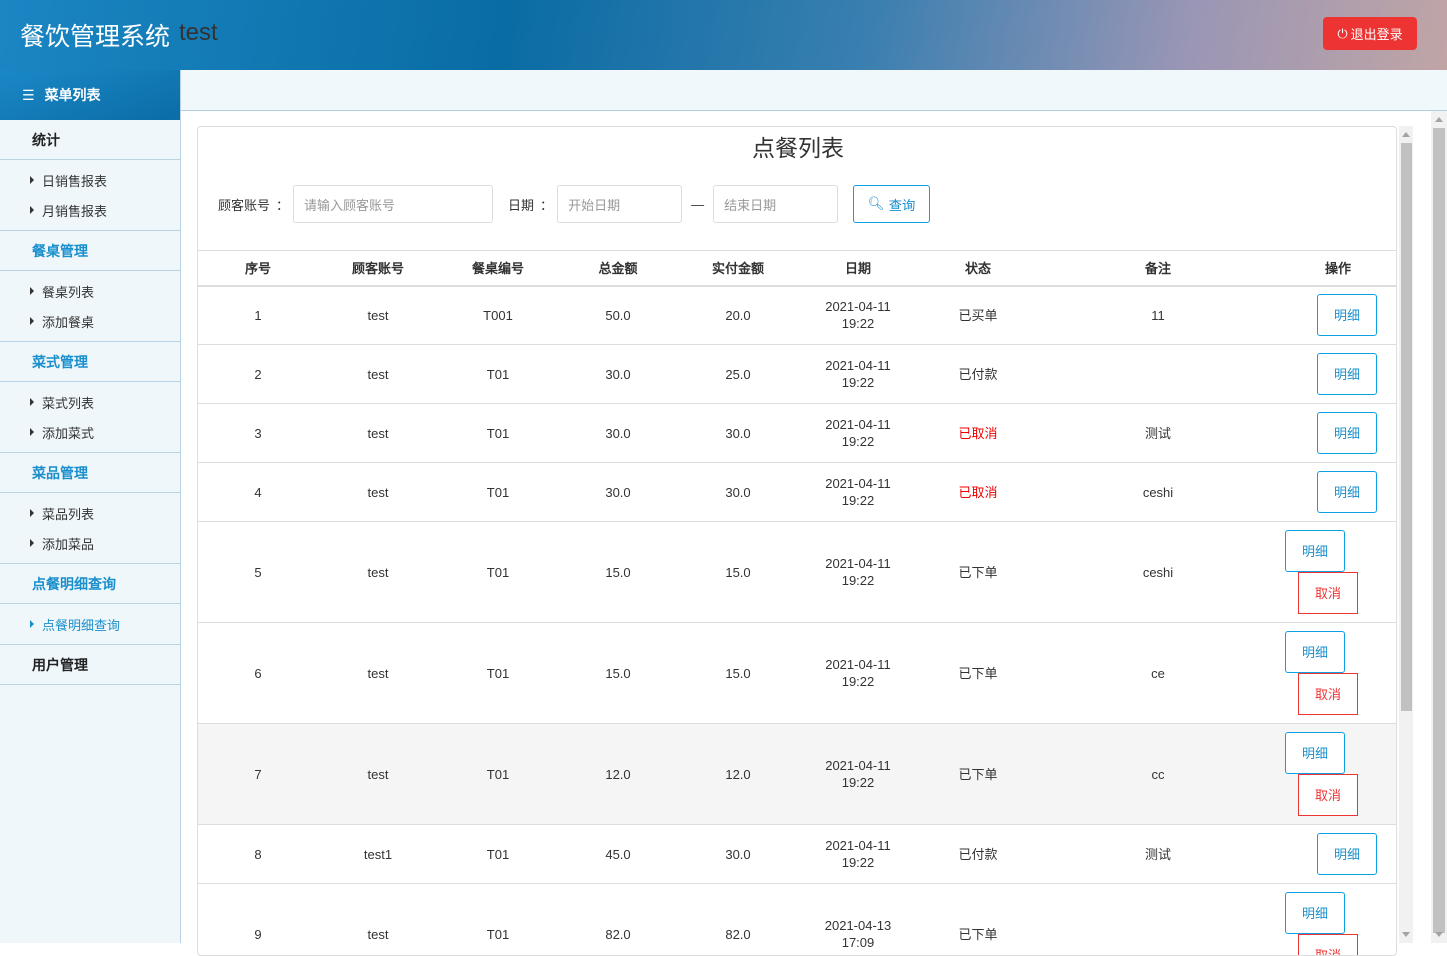 The height and width of the screenshot is (956, 1447). Describe the element at coordinates (618, 268) in the screenshot. I see `column-header: 总金额` at that location.